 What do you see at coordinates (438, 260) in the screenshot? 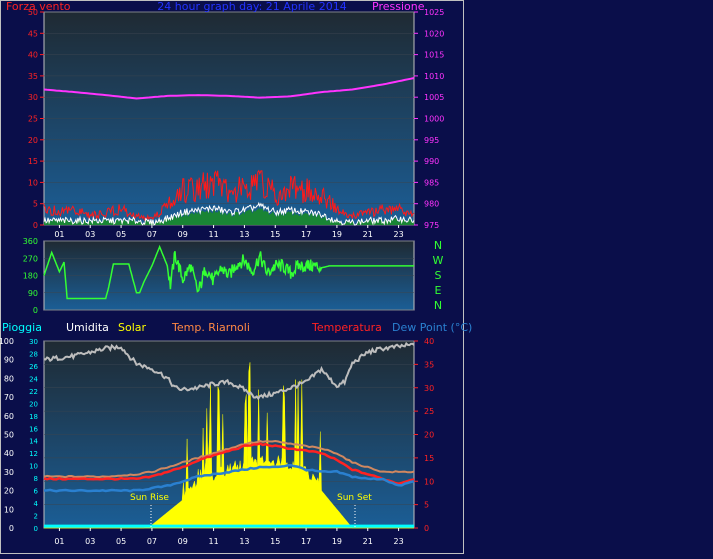
I see `compass-letter: W` at bounding box center [438, 260].